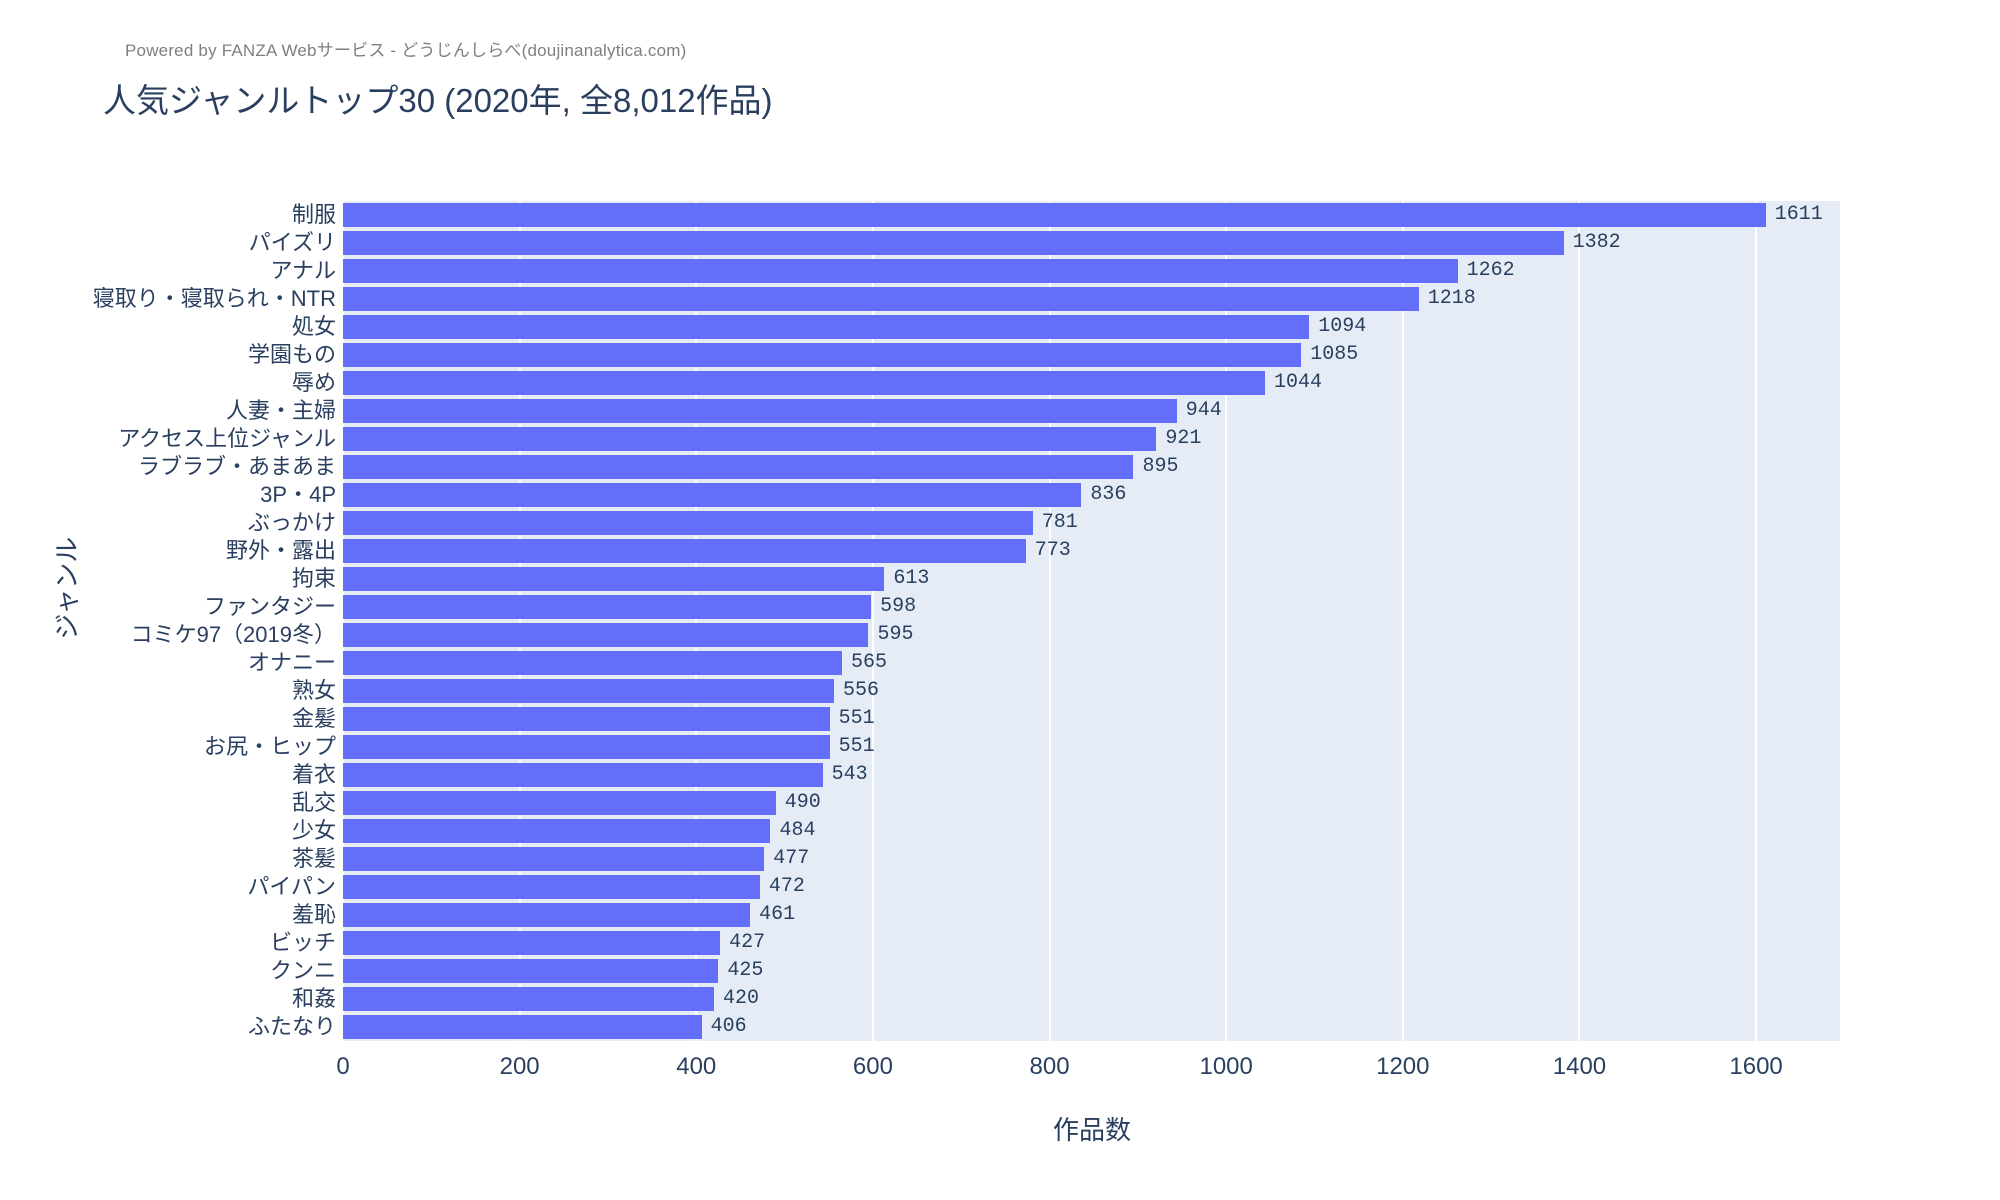 This screenshot has width=2000, height=1200. I want to click on y-tick-label: ファンタジー, so click(269, 606).